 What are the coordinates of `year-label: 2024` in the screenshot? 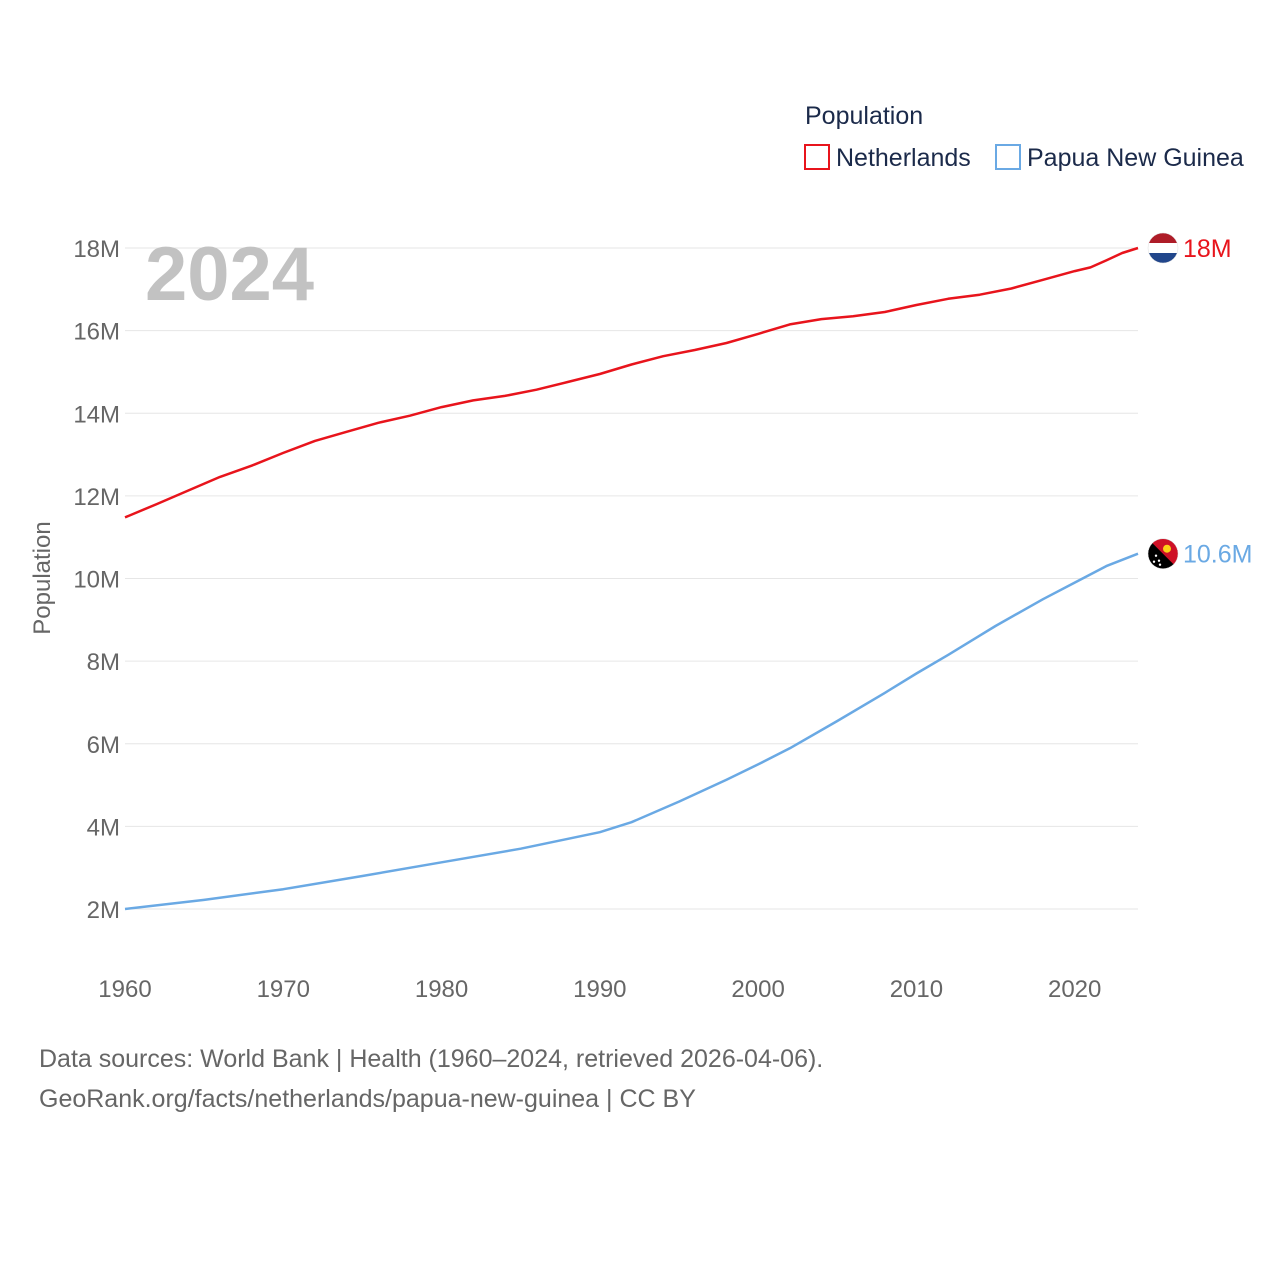 It's located at (229, 274).